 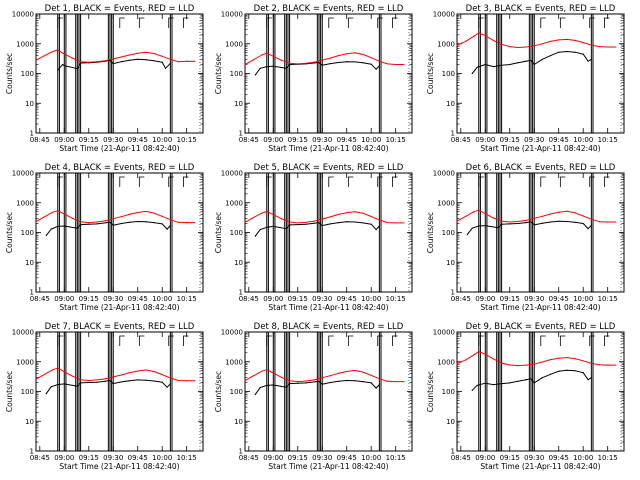 What do you see at coordinates (371, 140) in the screenshot?
I see `x-tick-label: 10:00` at bounding box center [371, 140].